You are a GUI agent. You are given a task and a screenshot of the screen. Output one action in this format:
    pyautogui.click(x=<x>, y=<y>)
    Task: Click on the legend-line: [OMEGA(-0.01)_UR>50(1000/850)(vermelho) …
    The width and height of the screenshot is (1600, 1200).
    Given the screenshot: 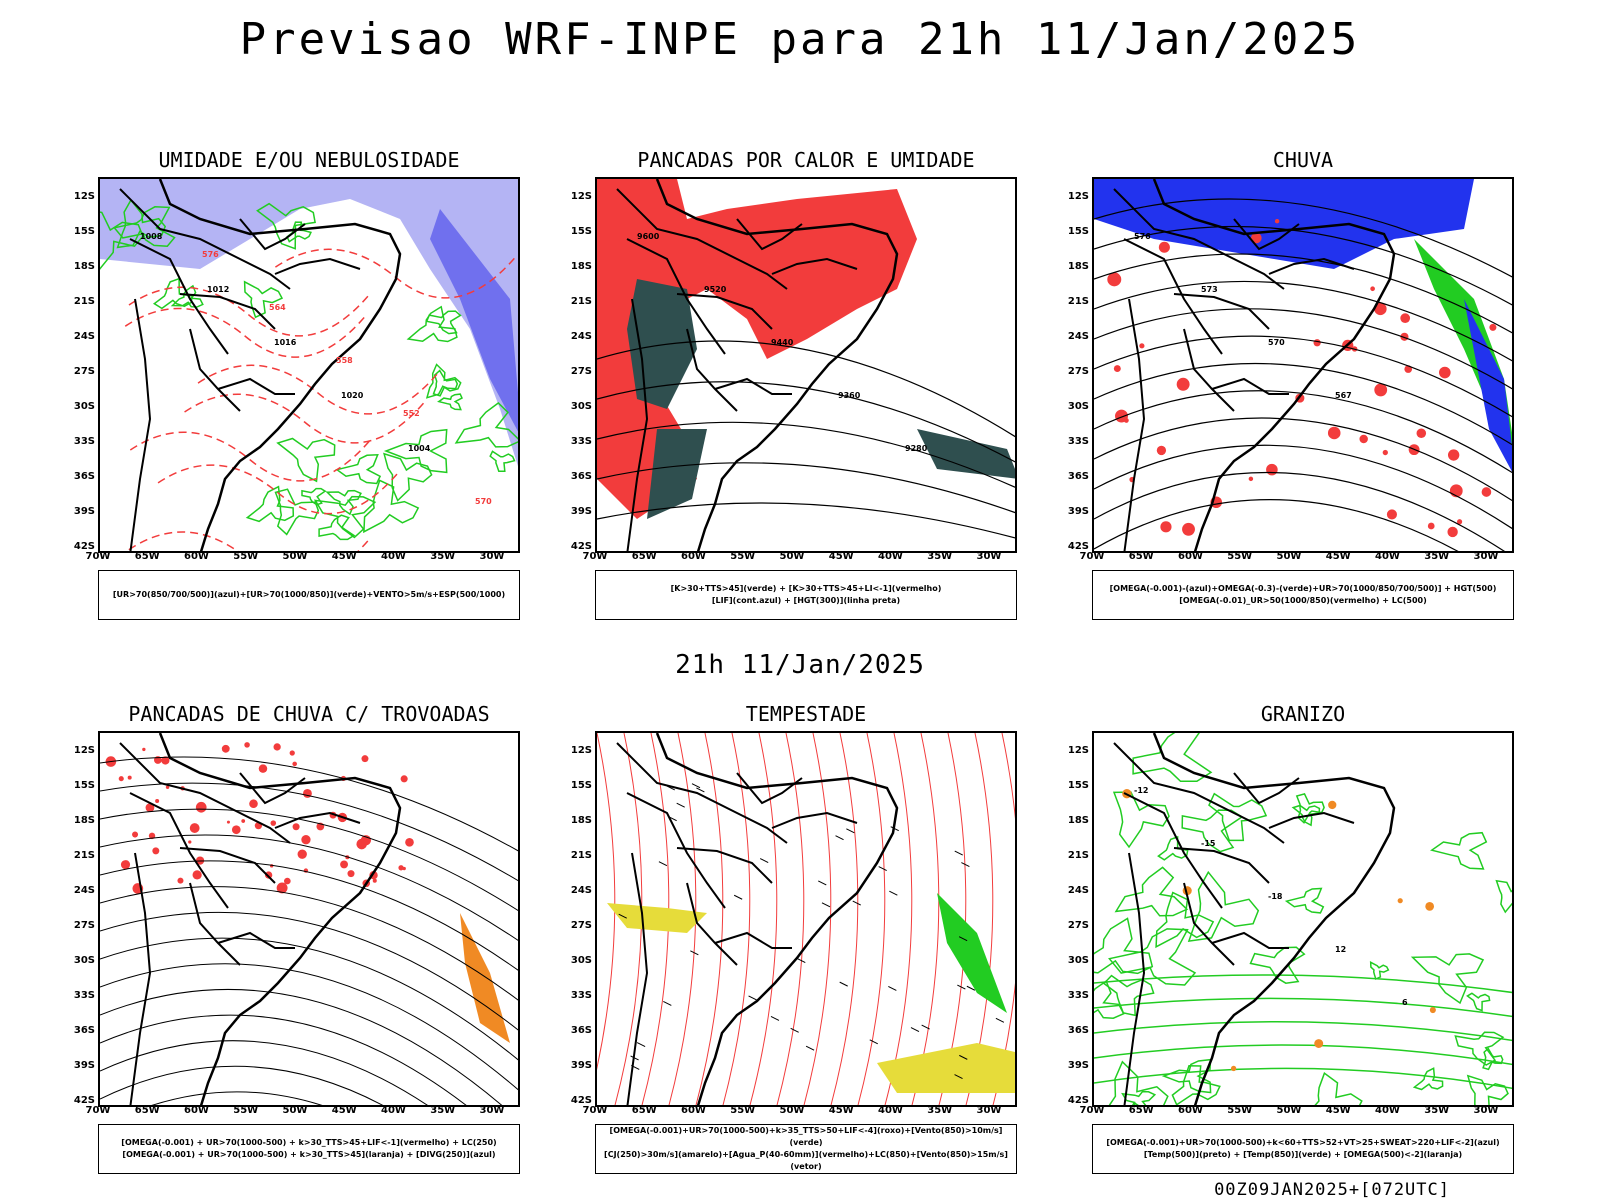 What is the action you would take?
    pyautogui.click(x=1303, y=600)
    